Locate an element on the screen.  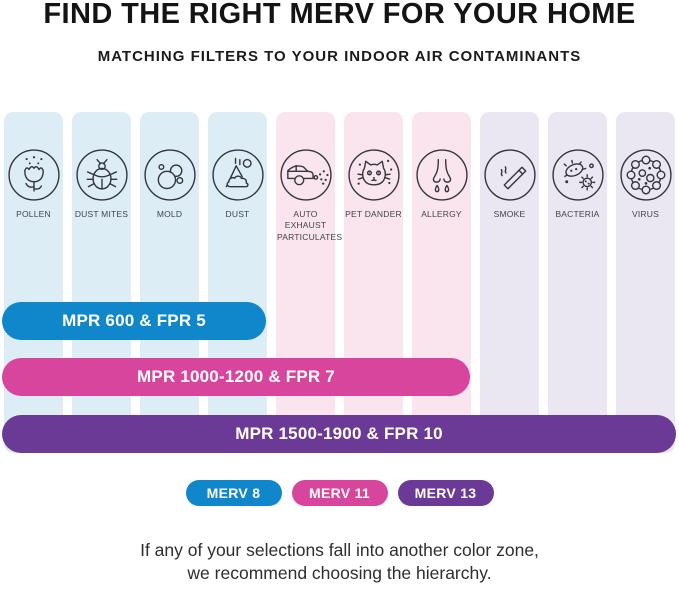
column-dust-mites: DUST MITES is located at coordinates (101, 282).